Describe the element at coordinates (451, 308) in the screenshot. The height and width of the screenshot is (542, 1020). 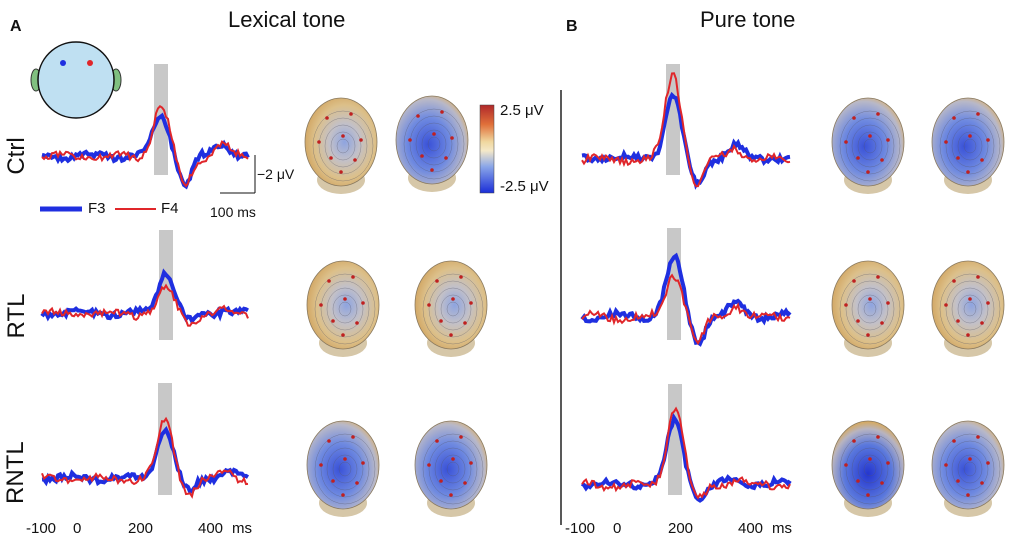
I see `topo-a-rtl-right` at that location.